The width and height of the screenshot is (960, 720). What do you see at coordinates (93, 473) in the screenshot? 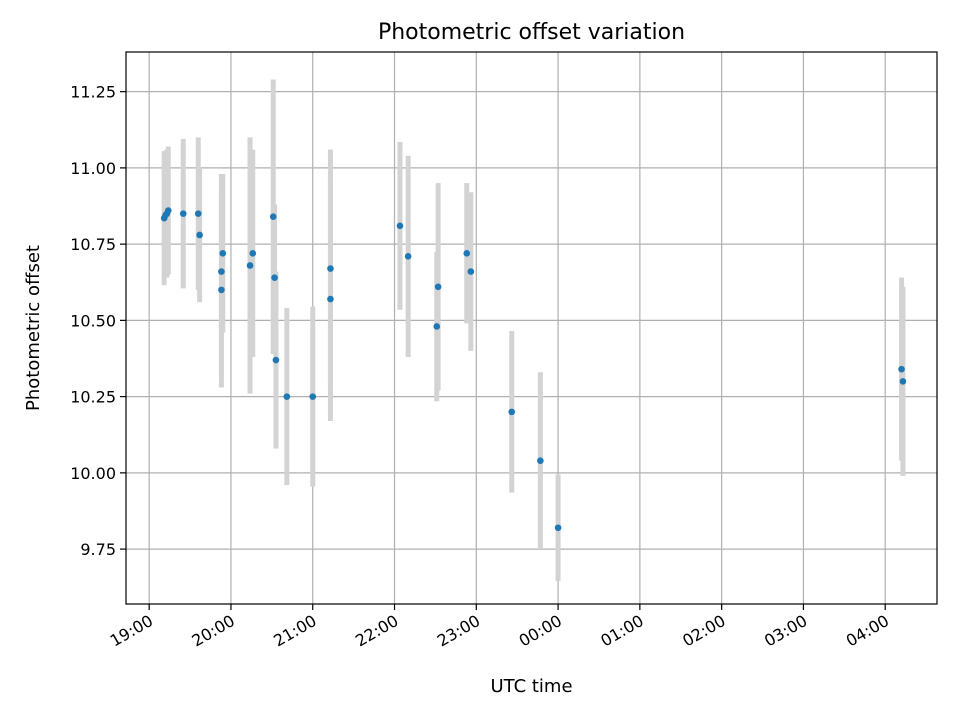
I see `y-tick-label: 10.00` at bounding box center [93, 473].